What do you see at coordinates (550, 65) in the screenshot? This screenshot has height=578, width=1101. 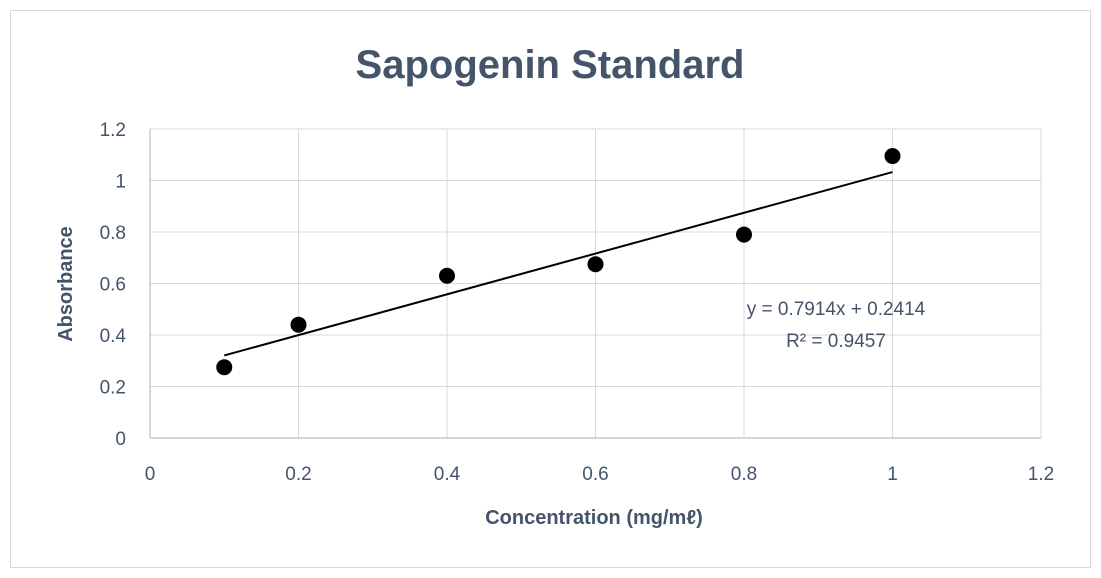 I see `chart-title: Sapogenin Standard` at bounding box center [550, 65].